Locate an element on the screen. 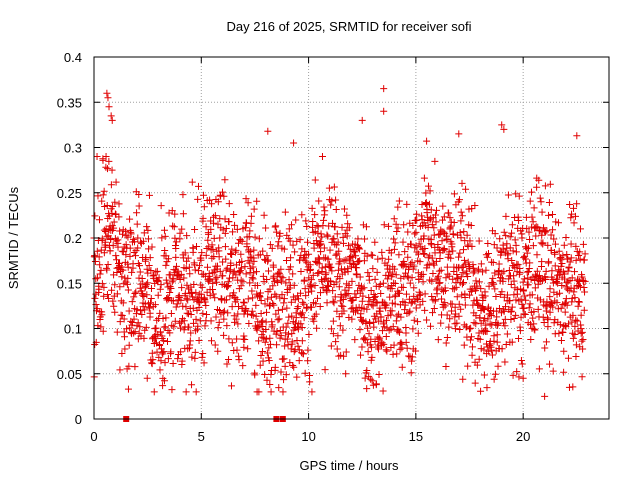  x-tick-label: 5 is located at coordinates (201, 436).